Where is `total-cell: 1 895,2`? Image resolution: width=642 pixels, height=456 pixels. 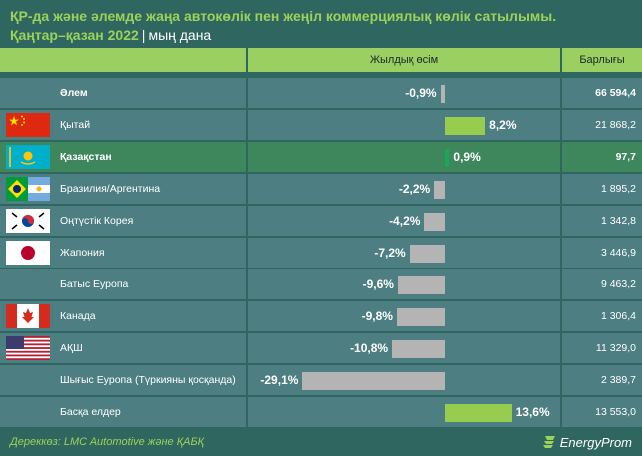
total-cell: 1 895,2 is located at coordinates (602, 188).